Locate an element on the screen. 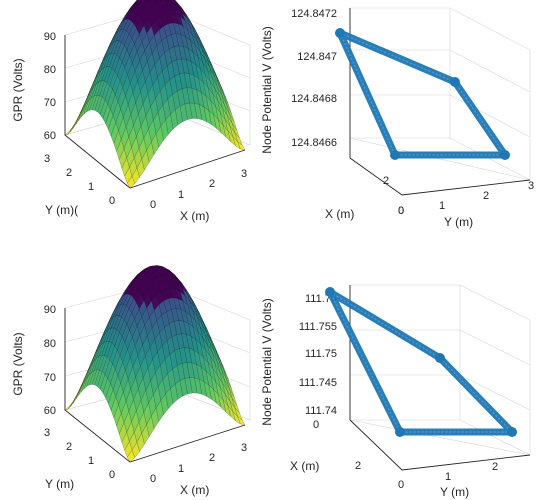 Image resolution: width=550 pixels, height=500 pixels. x-ticks: 2 0 is located at coordinates (393, 196).